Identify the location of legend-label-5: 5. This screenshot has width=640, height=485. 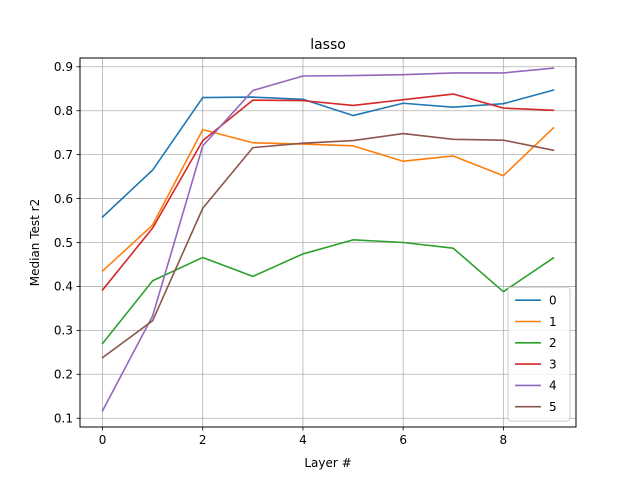
(553, 407).